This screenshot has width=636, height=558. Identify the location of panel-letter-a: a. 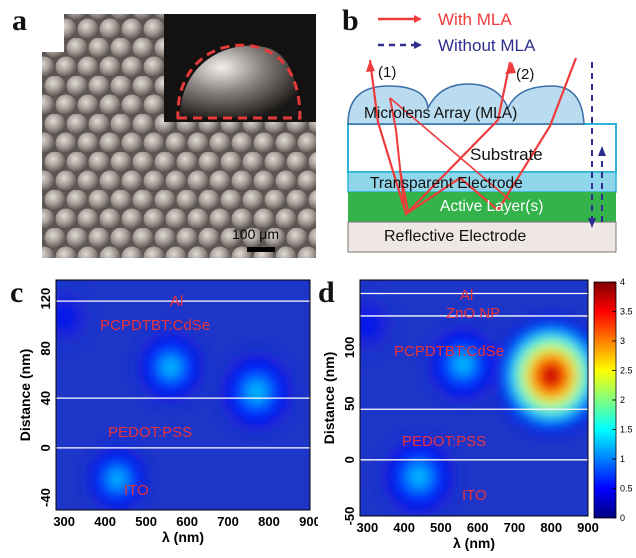
(19, 20).